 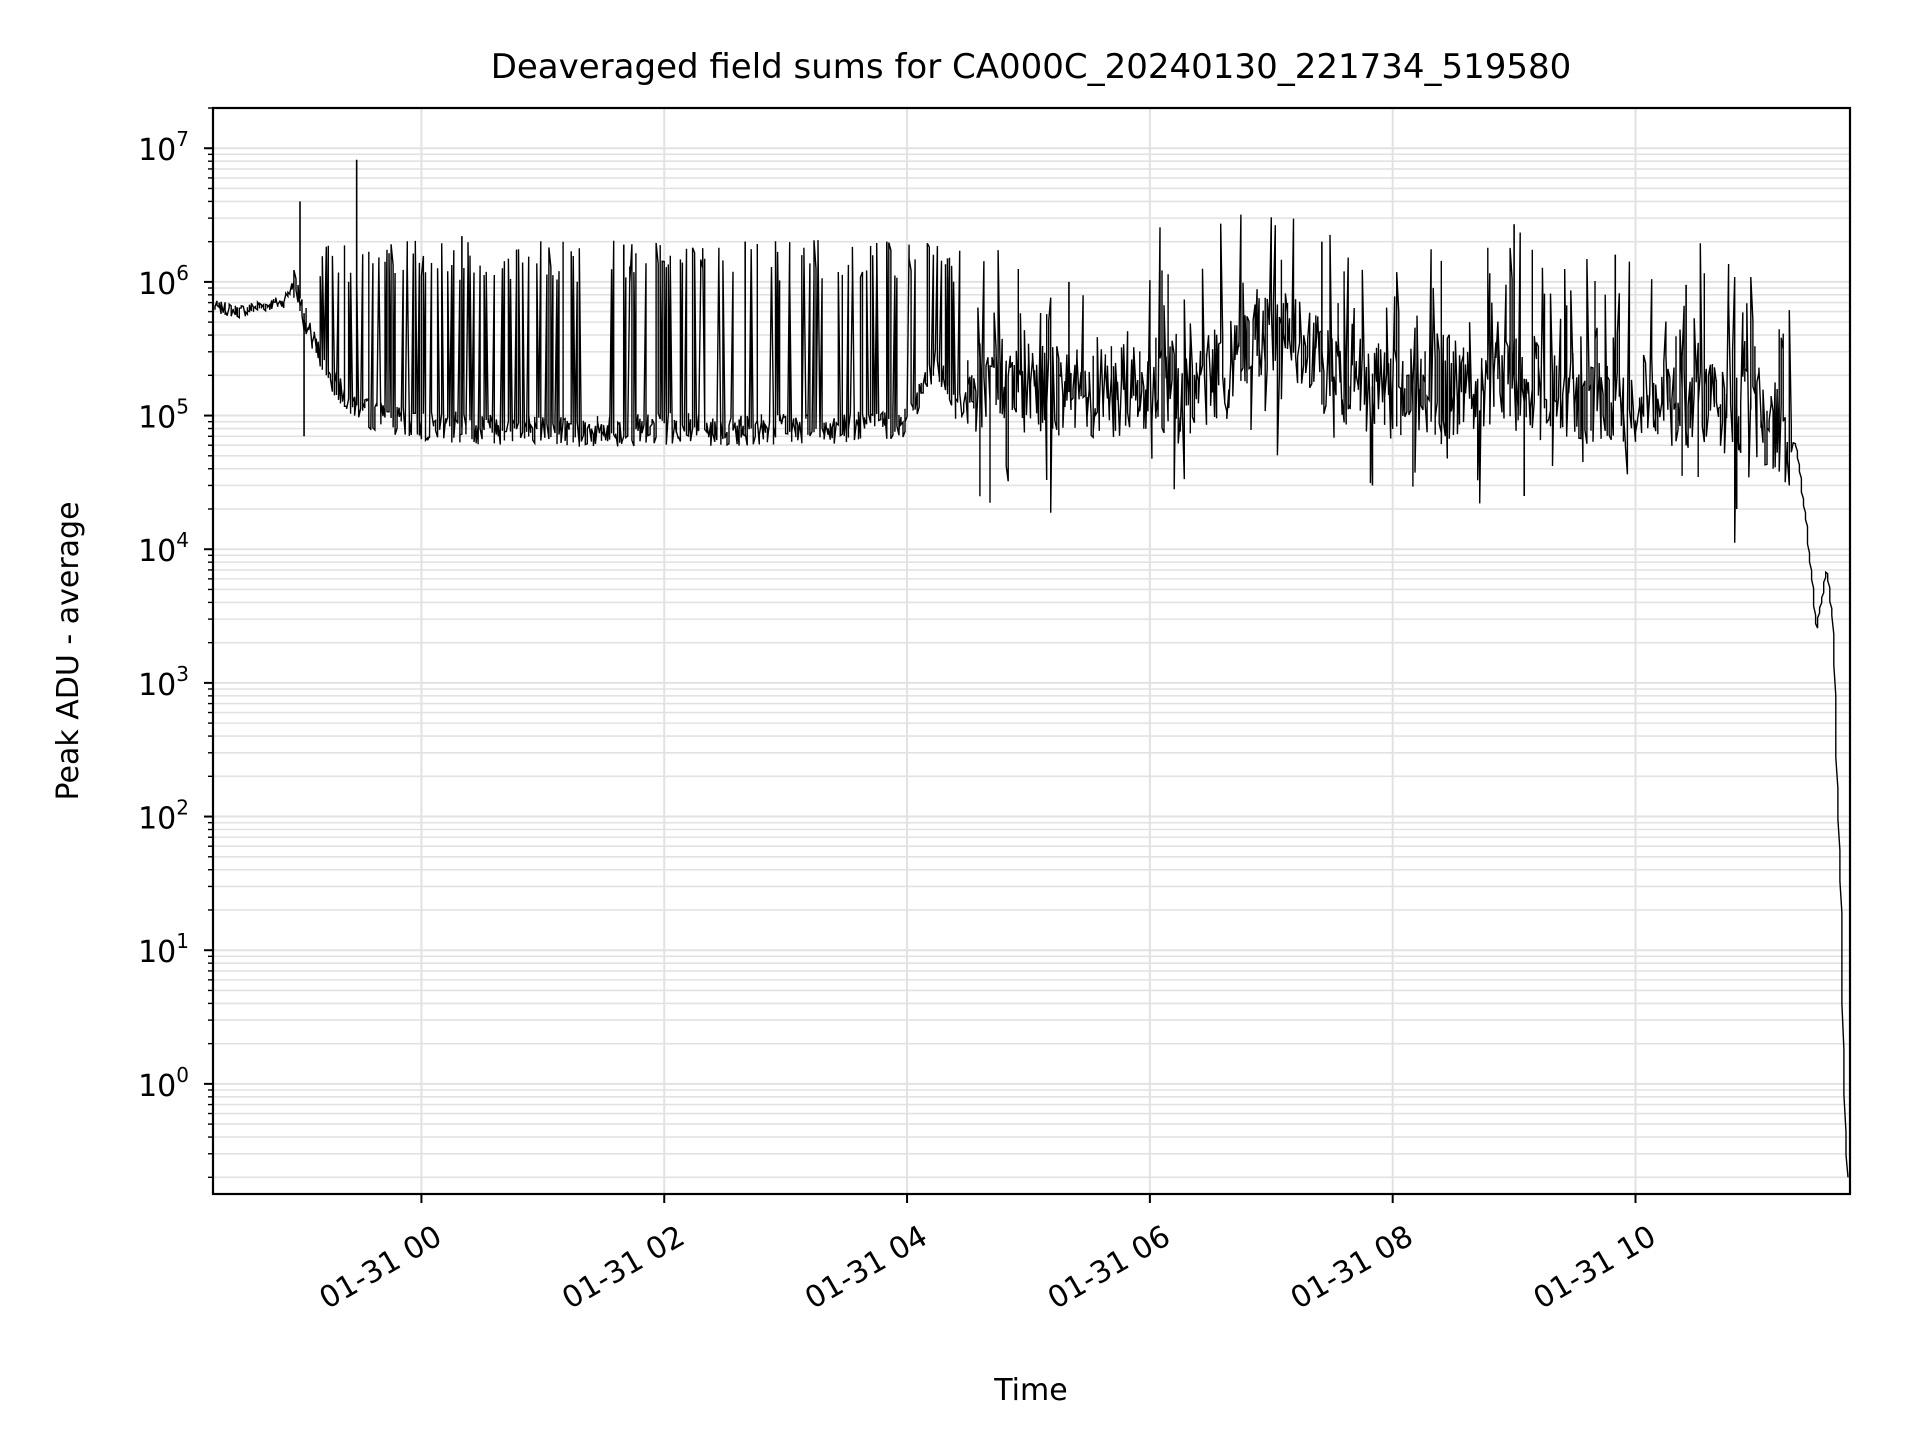 What do you see at coordinates (68, 650) in the screenshot?
I see `y-axis-label: Peak ADU - average` at bounding box center [68, 650].